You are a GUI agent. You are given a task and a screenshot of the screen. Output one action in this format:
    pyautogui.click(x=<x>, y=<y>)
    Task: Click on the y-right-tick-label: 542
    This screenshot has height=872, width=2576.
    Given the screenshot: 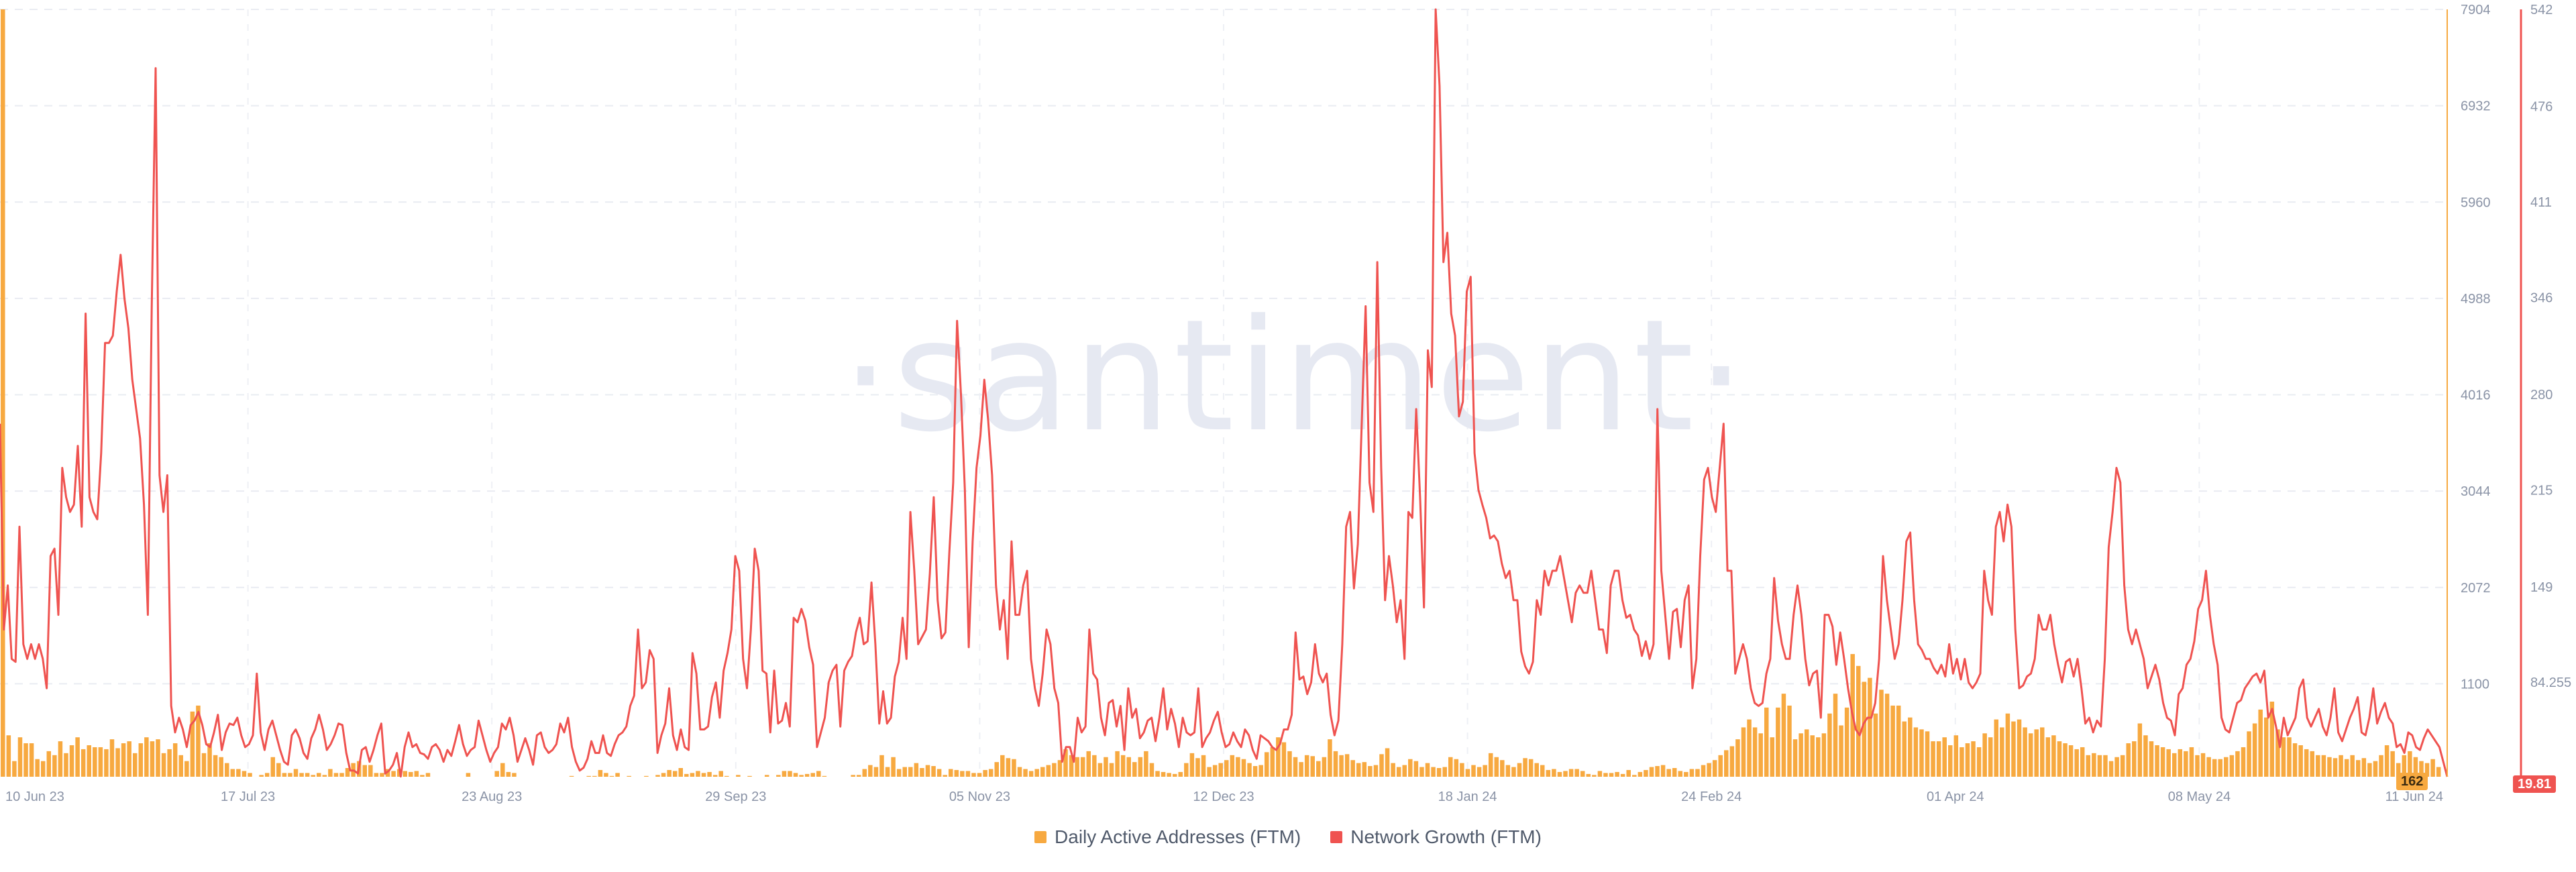 What is the action you would take?
    pyautogui.click(x=2541, y=10)
    